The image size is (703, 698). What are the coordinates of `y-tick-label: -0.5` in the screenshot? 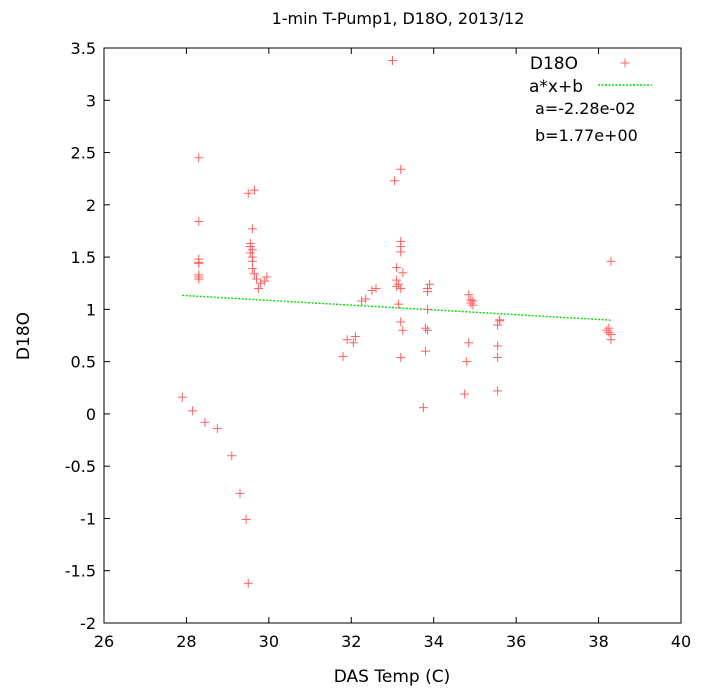 It's located at (80, 466).